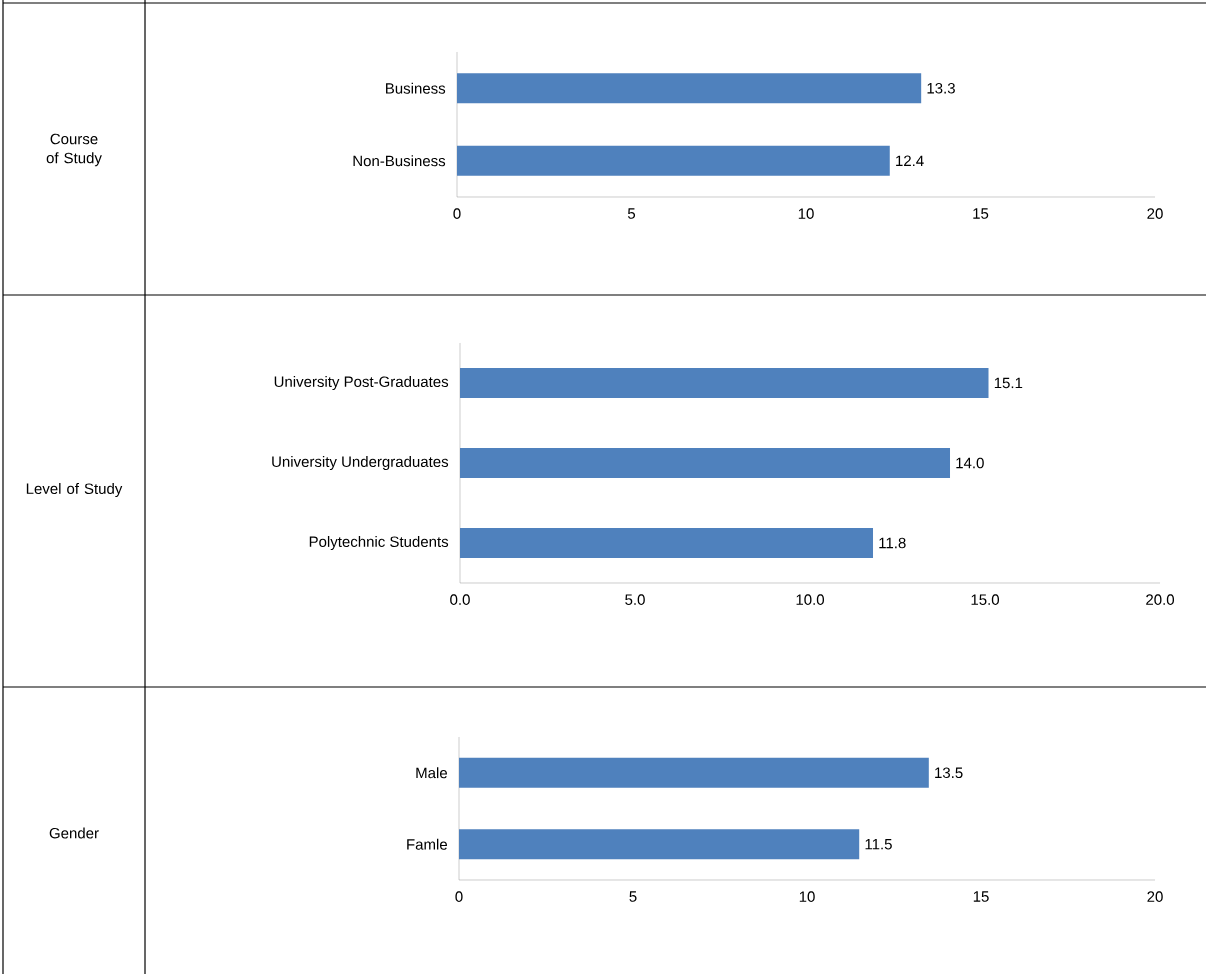 This screenshot has width=1206, height=974. I want to click on y-tick-label: Non-Business, so click(399, 161).